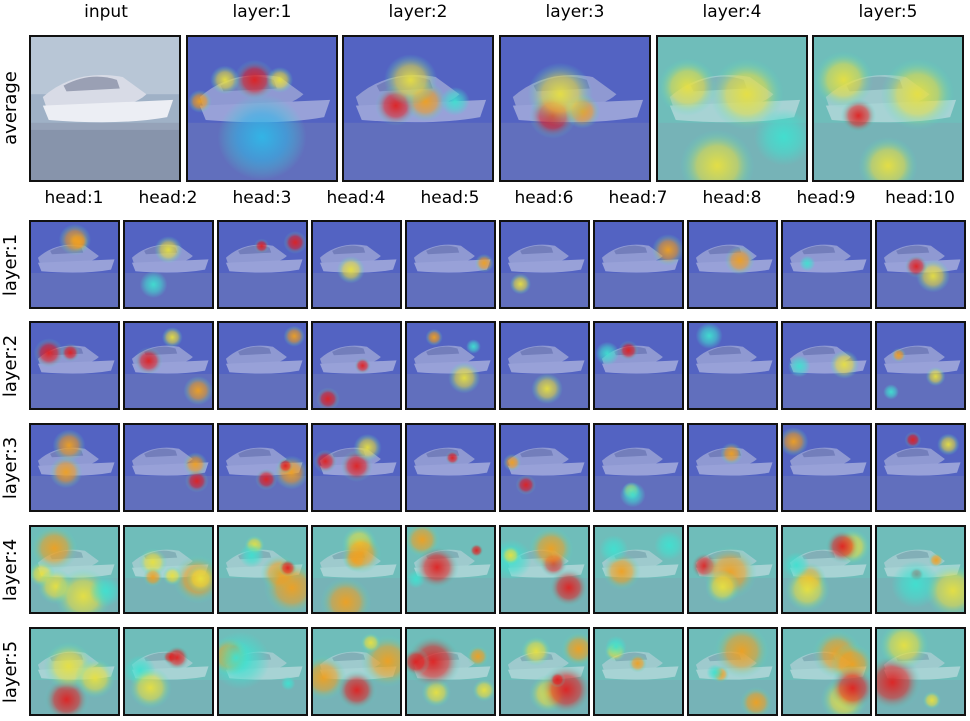  Describe the element at coordinates (106, 12) in the screenshot. I see `column-label-input: input` at that location.